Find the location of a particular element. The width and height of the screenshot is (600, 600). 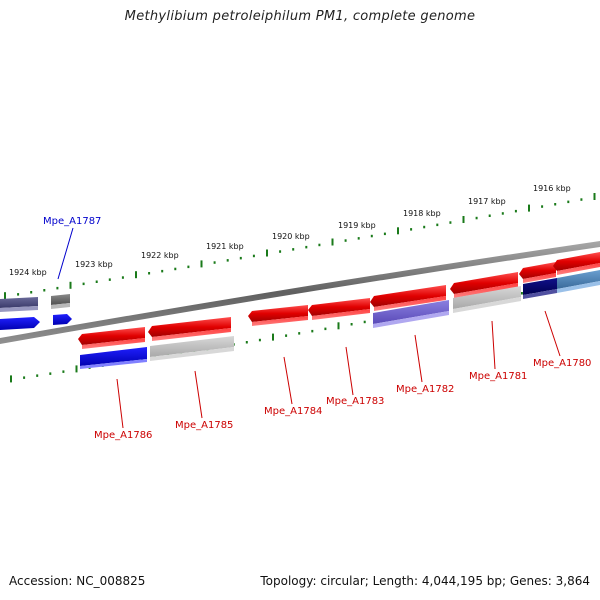

tick-label-1919: 1919 kbp is located at coordinates (357, 225).